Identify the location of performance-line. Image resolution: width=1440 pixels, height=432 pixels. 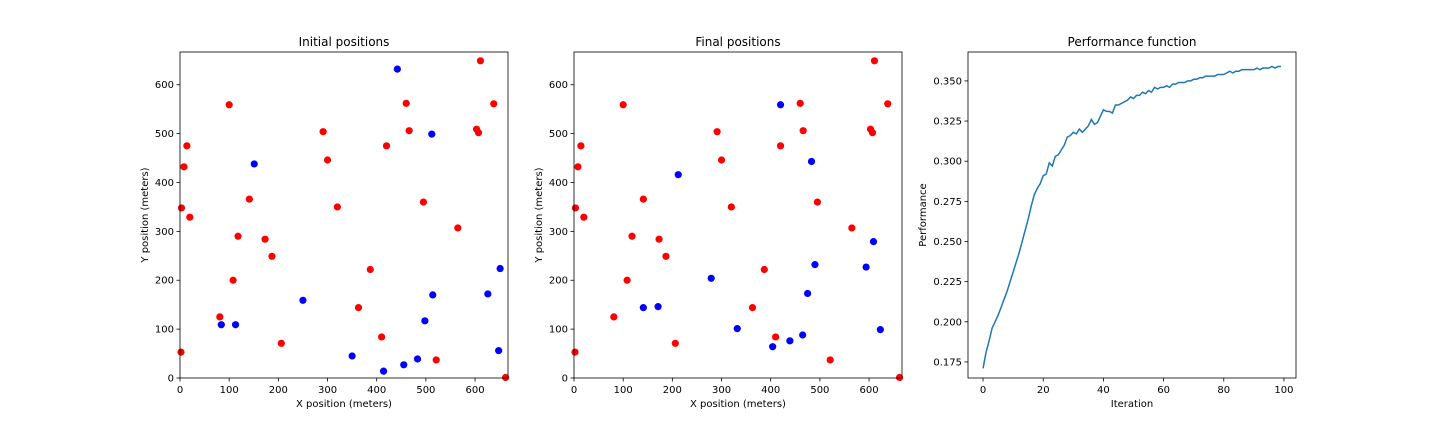
(1131, 217).